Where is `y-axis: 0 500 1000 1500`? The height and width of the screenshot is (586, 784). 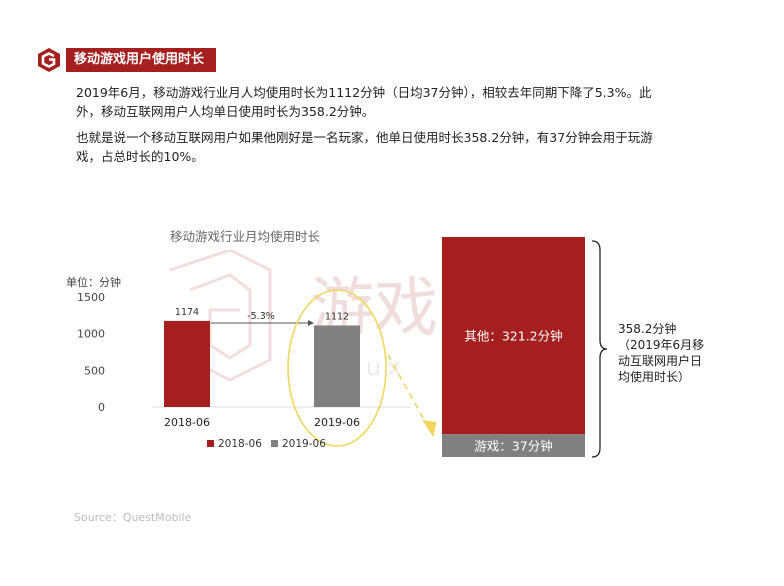 y-axis: 0 500 1000 1500 is located at coordinates (91, 352).